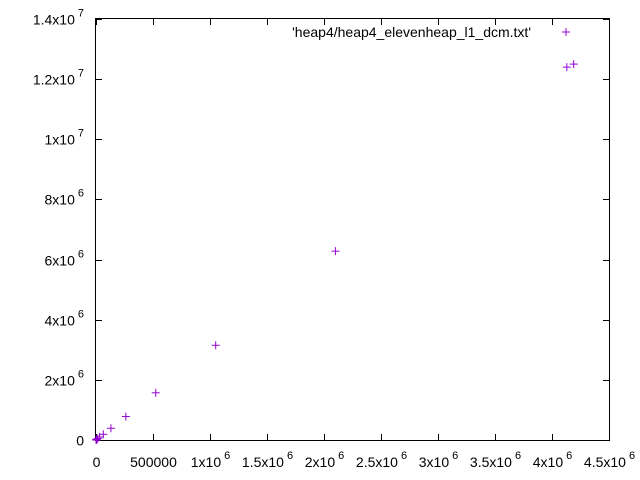 The width and height of the screenshot is (640, 480). I want to click on x-tick-label: 4x10 6, so click(552, 460).